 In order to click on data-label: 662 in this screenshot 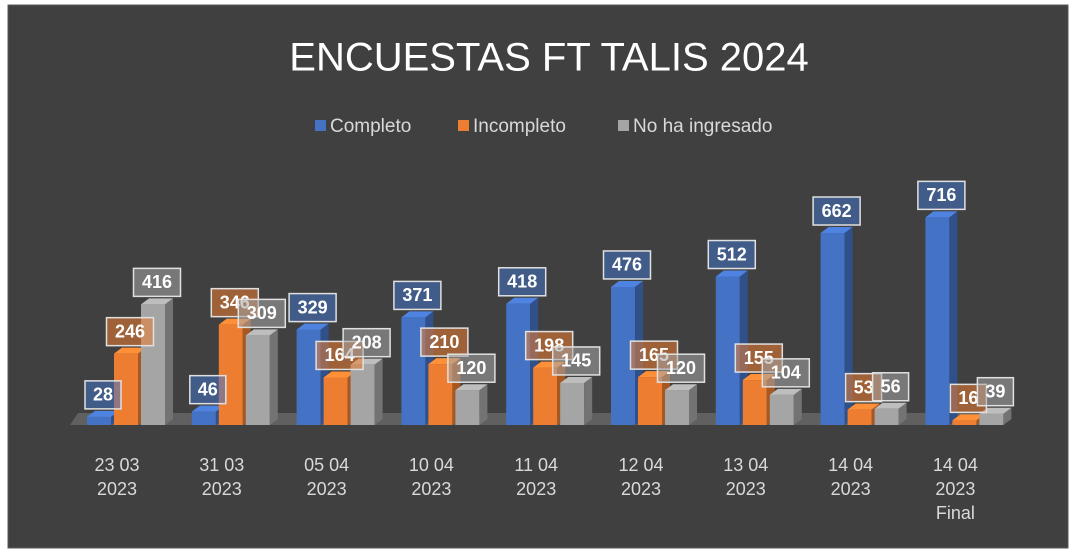, I will do `click(837, 211)`.